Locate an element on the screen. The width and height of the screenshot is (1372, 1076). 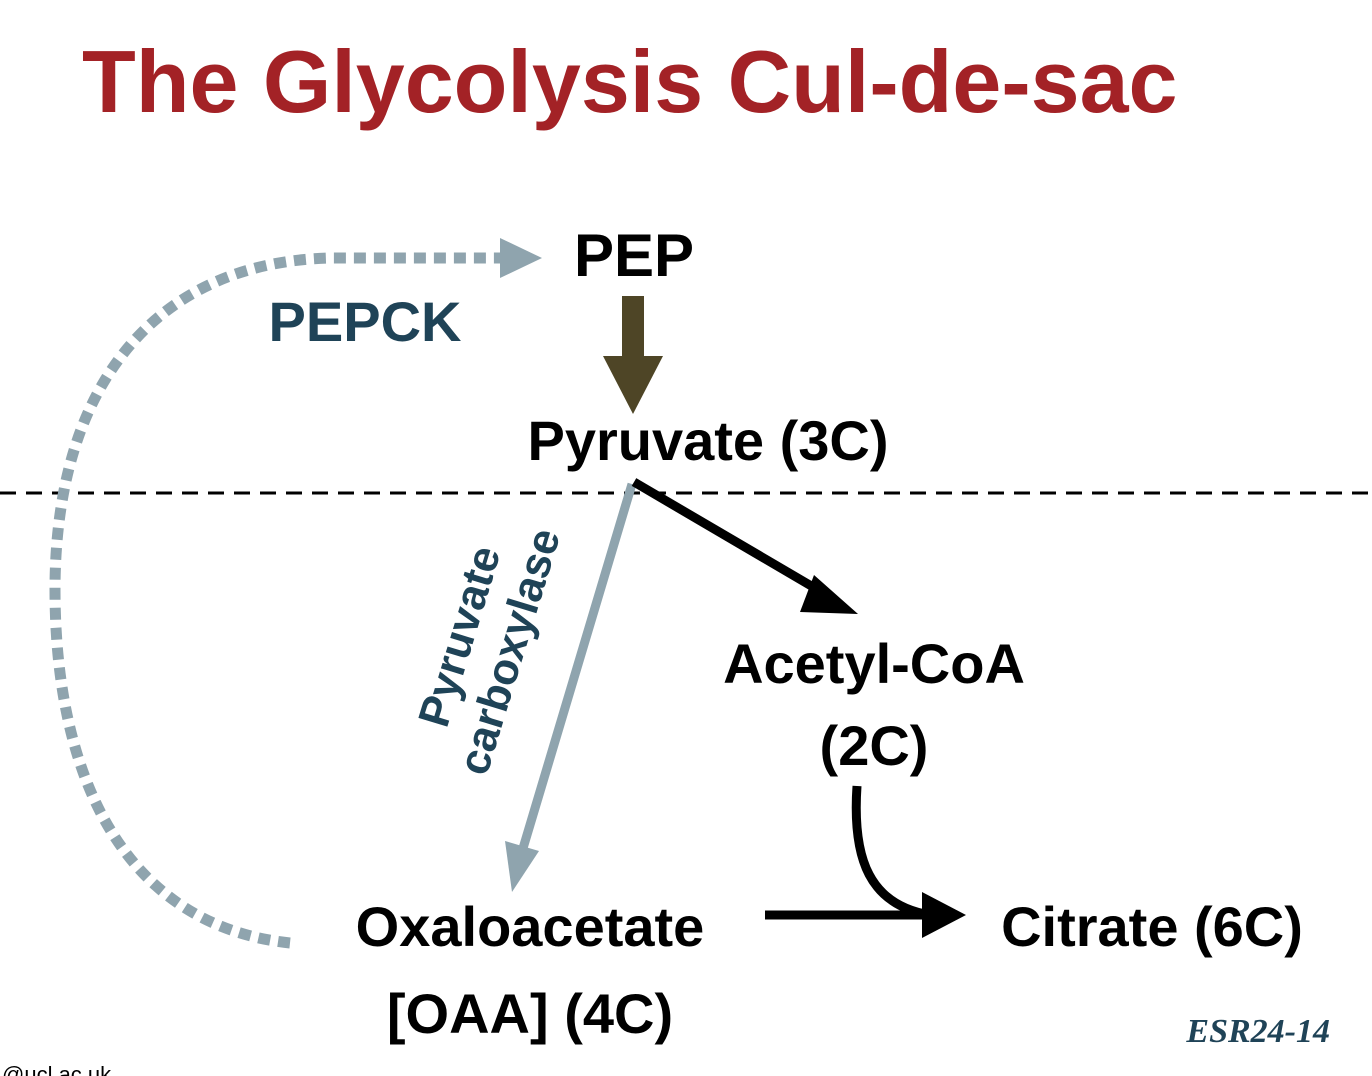
node-acetylcoa-line2: (2C) is located at coordinates (874, 745).